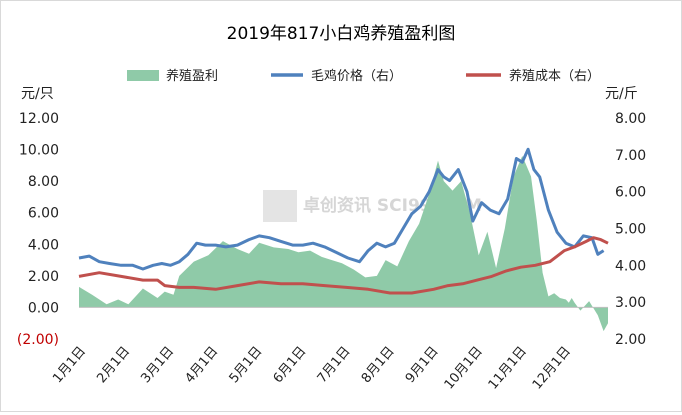  I want to click on y-right-axis-label: 元/斤, so click(621, 94).